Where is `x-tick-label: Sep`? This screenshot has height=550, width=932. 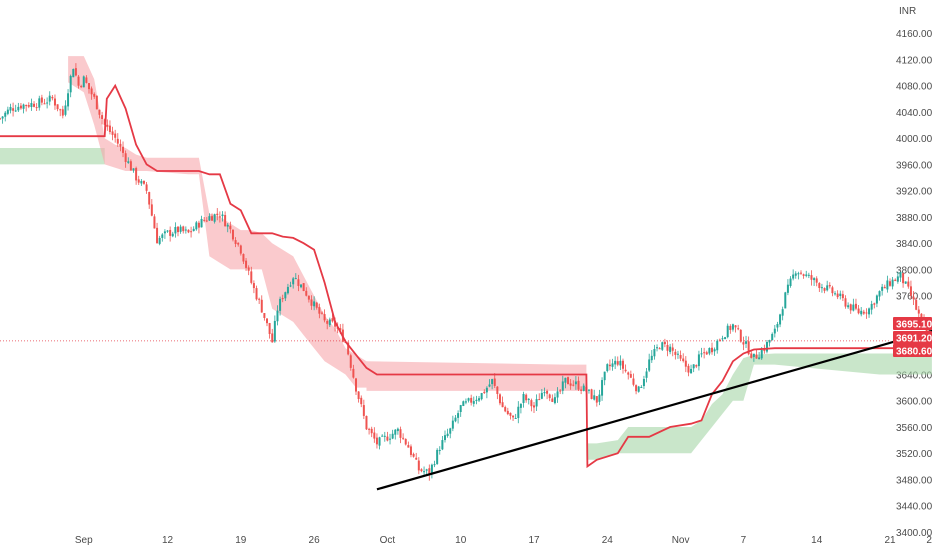
x-tick-label: Sep is located at coordinates (84, 540).